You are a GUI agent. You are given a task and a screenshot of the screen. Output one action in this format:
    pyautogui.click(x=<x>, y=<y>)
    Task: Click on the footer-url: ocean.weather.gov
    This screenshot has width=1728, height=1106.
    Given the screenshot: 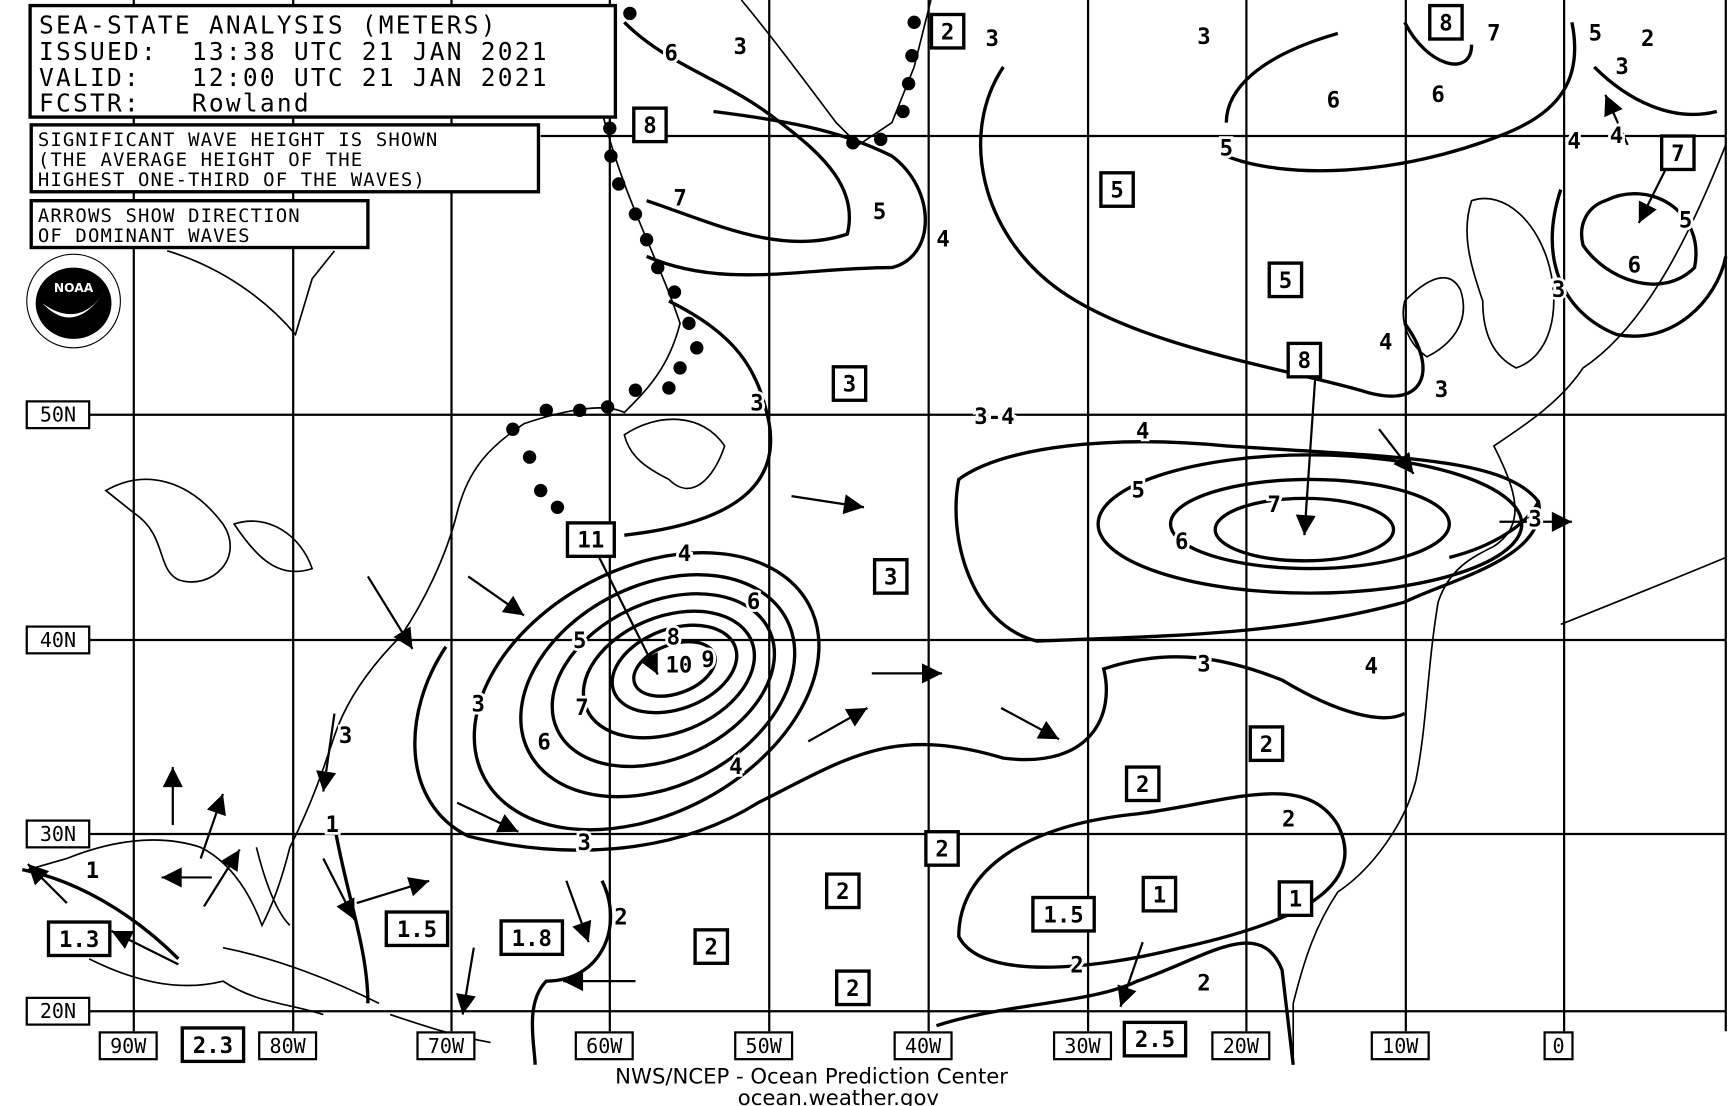 What is the action you would take?
    pyautogui.click(x=838, y=1095)
    